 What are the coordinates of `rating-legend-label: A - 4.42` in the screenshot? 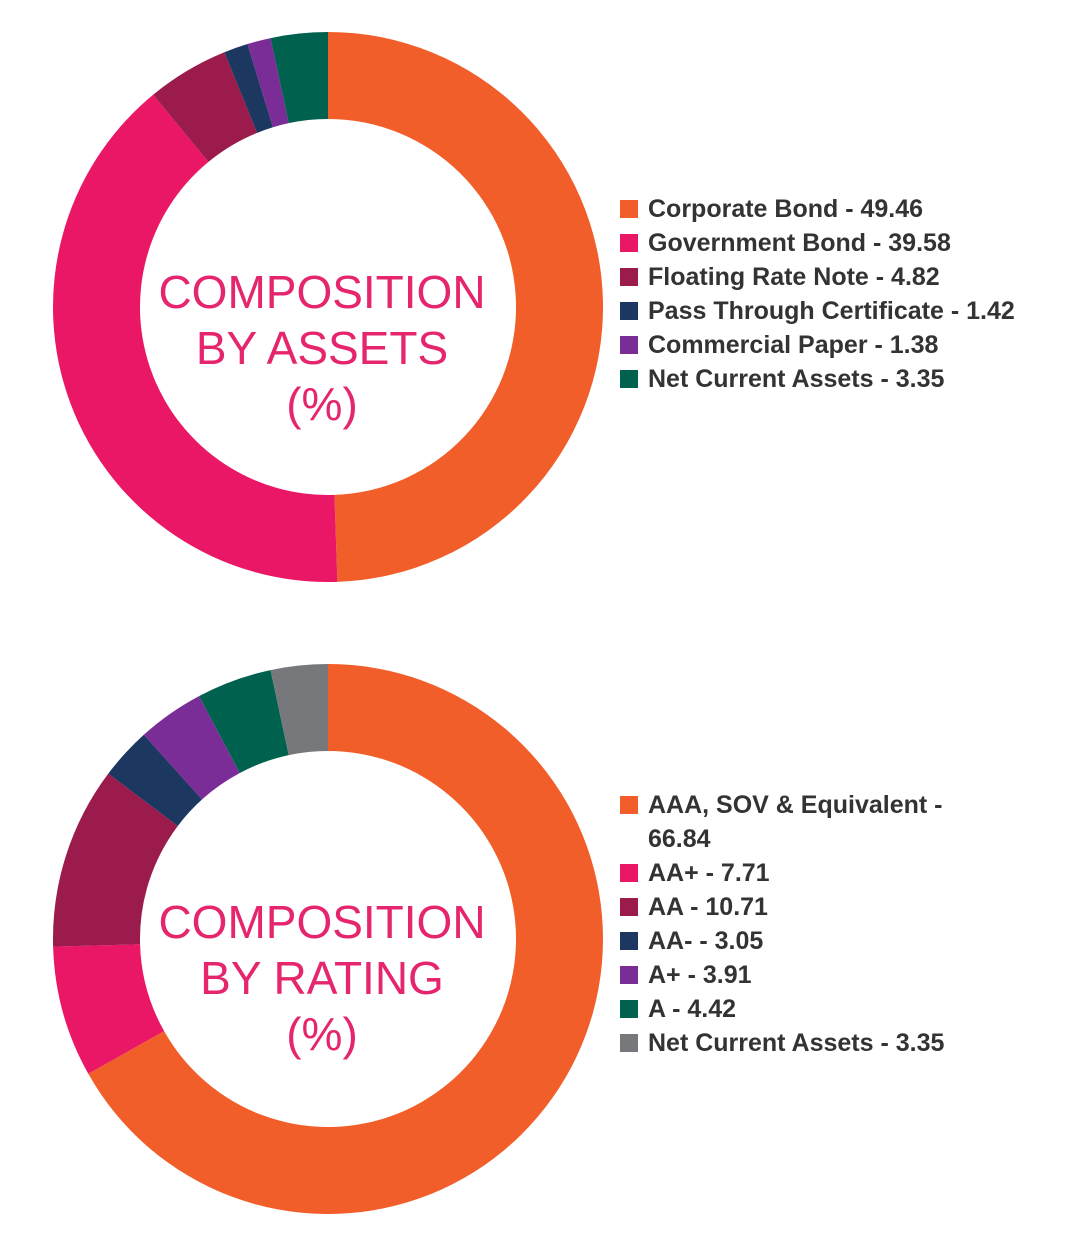 It's located at (692, 1009).